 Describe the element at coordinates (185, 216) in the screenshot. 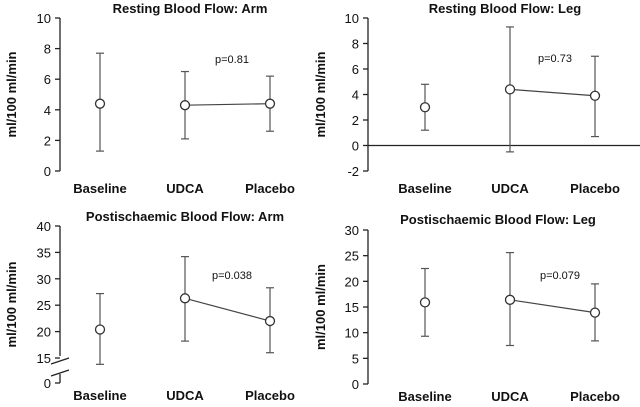

I see `chart-title: Postischaemic Blood Flow: Arm` at that location.